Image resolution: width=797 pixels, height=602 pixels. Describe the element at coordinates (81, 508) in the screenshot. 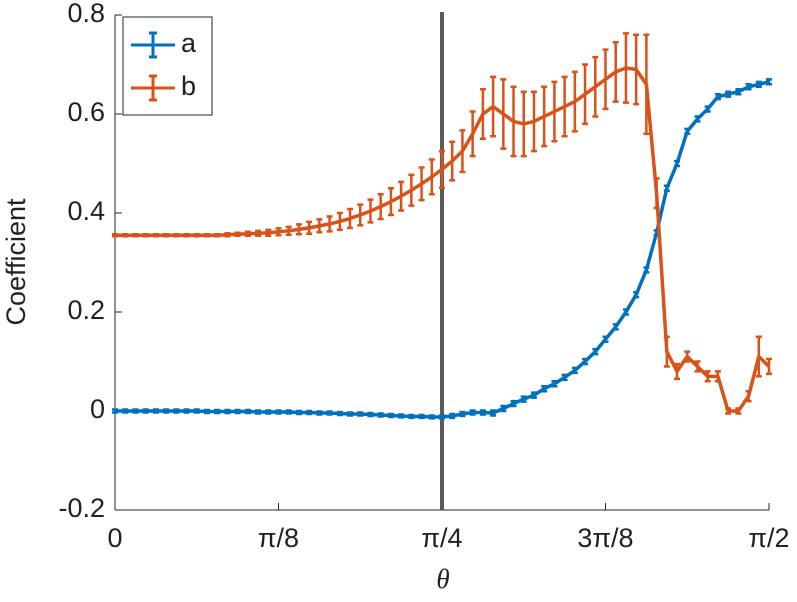

I see `y-tick-label: -0.2` at that location.